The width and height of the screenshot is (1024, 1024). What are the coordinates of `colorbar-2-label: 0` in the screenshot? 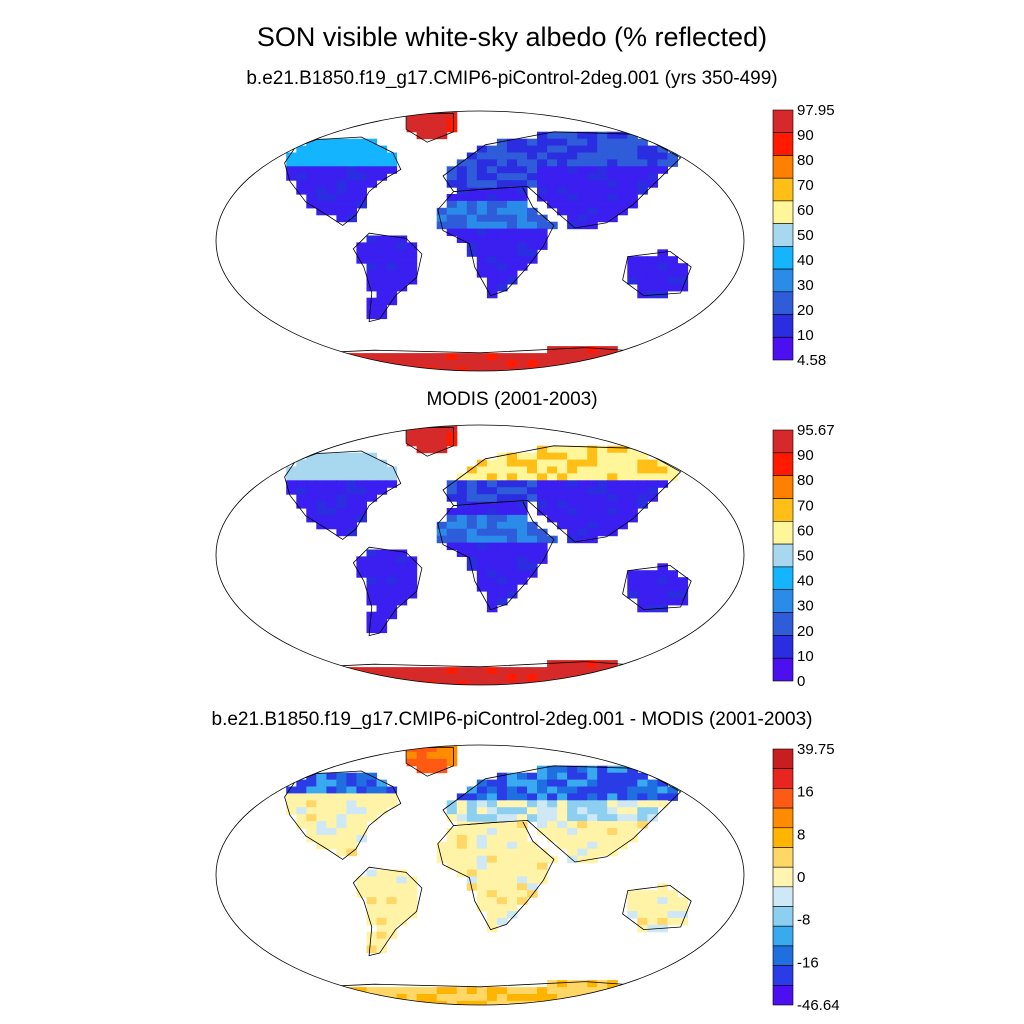 It's located at (801, 681).